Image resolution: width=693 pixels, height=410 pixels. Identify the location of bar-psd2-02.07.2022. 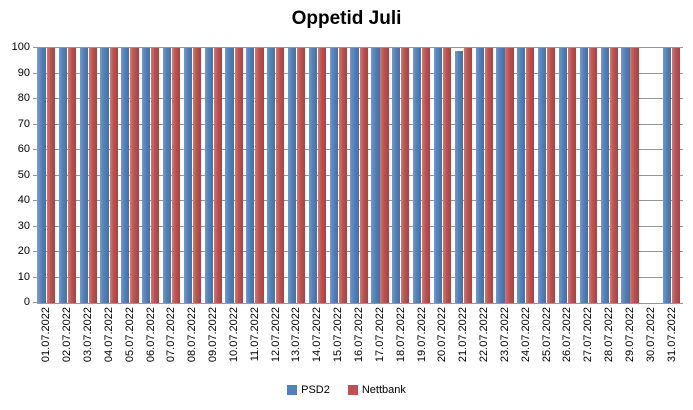
(62, 175).